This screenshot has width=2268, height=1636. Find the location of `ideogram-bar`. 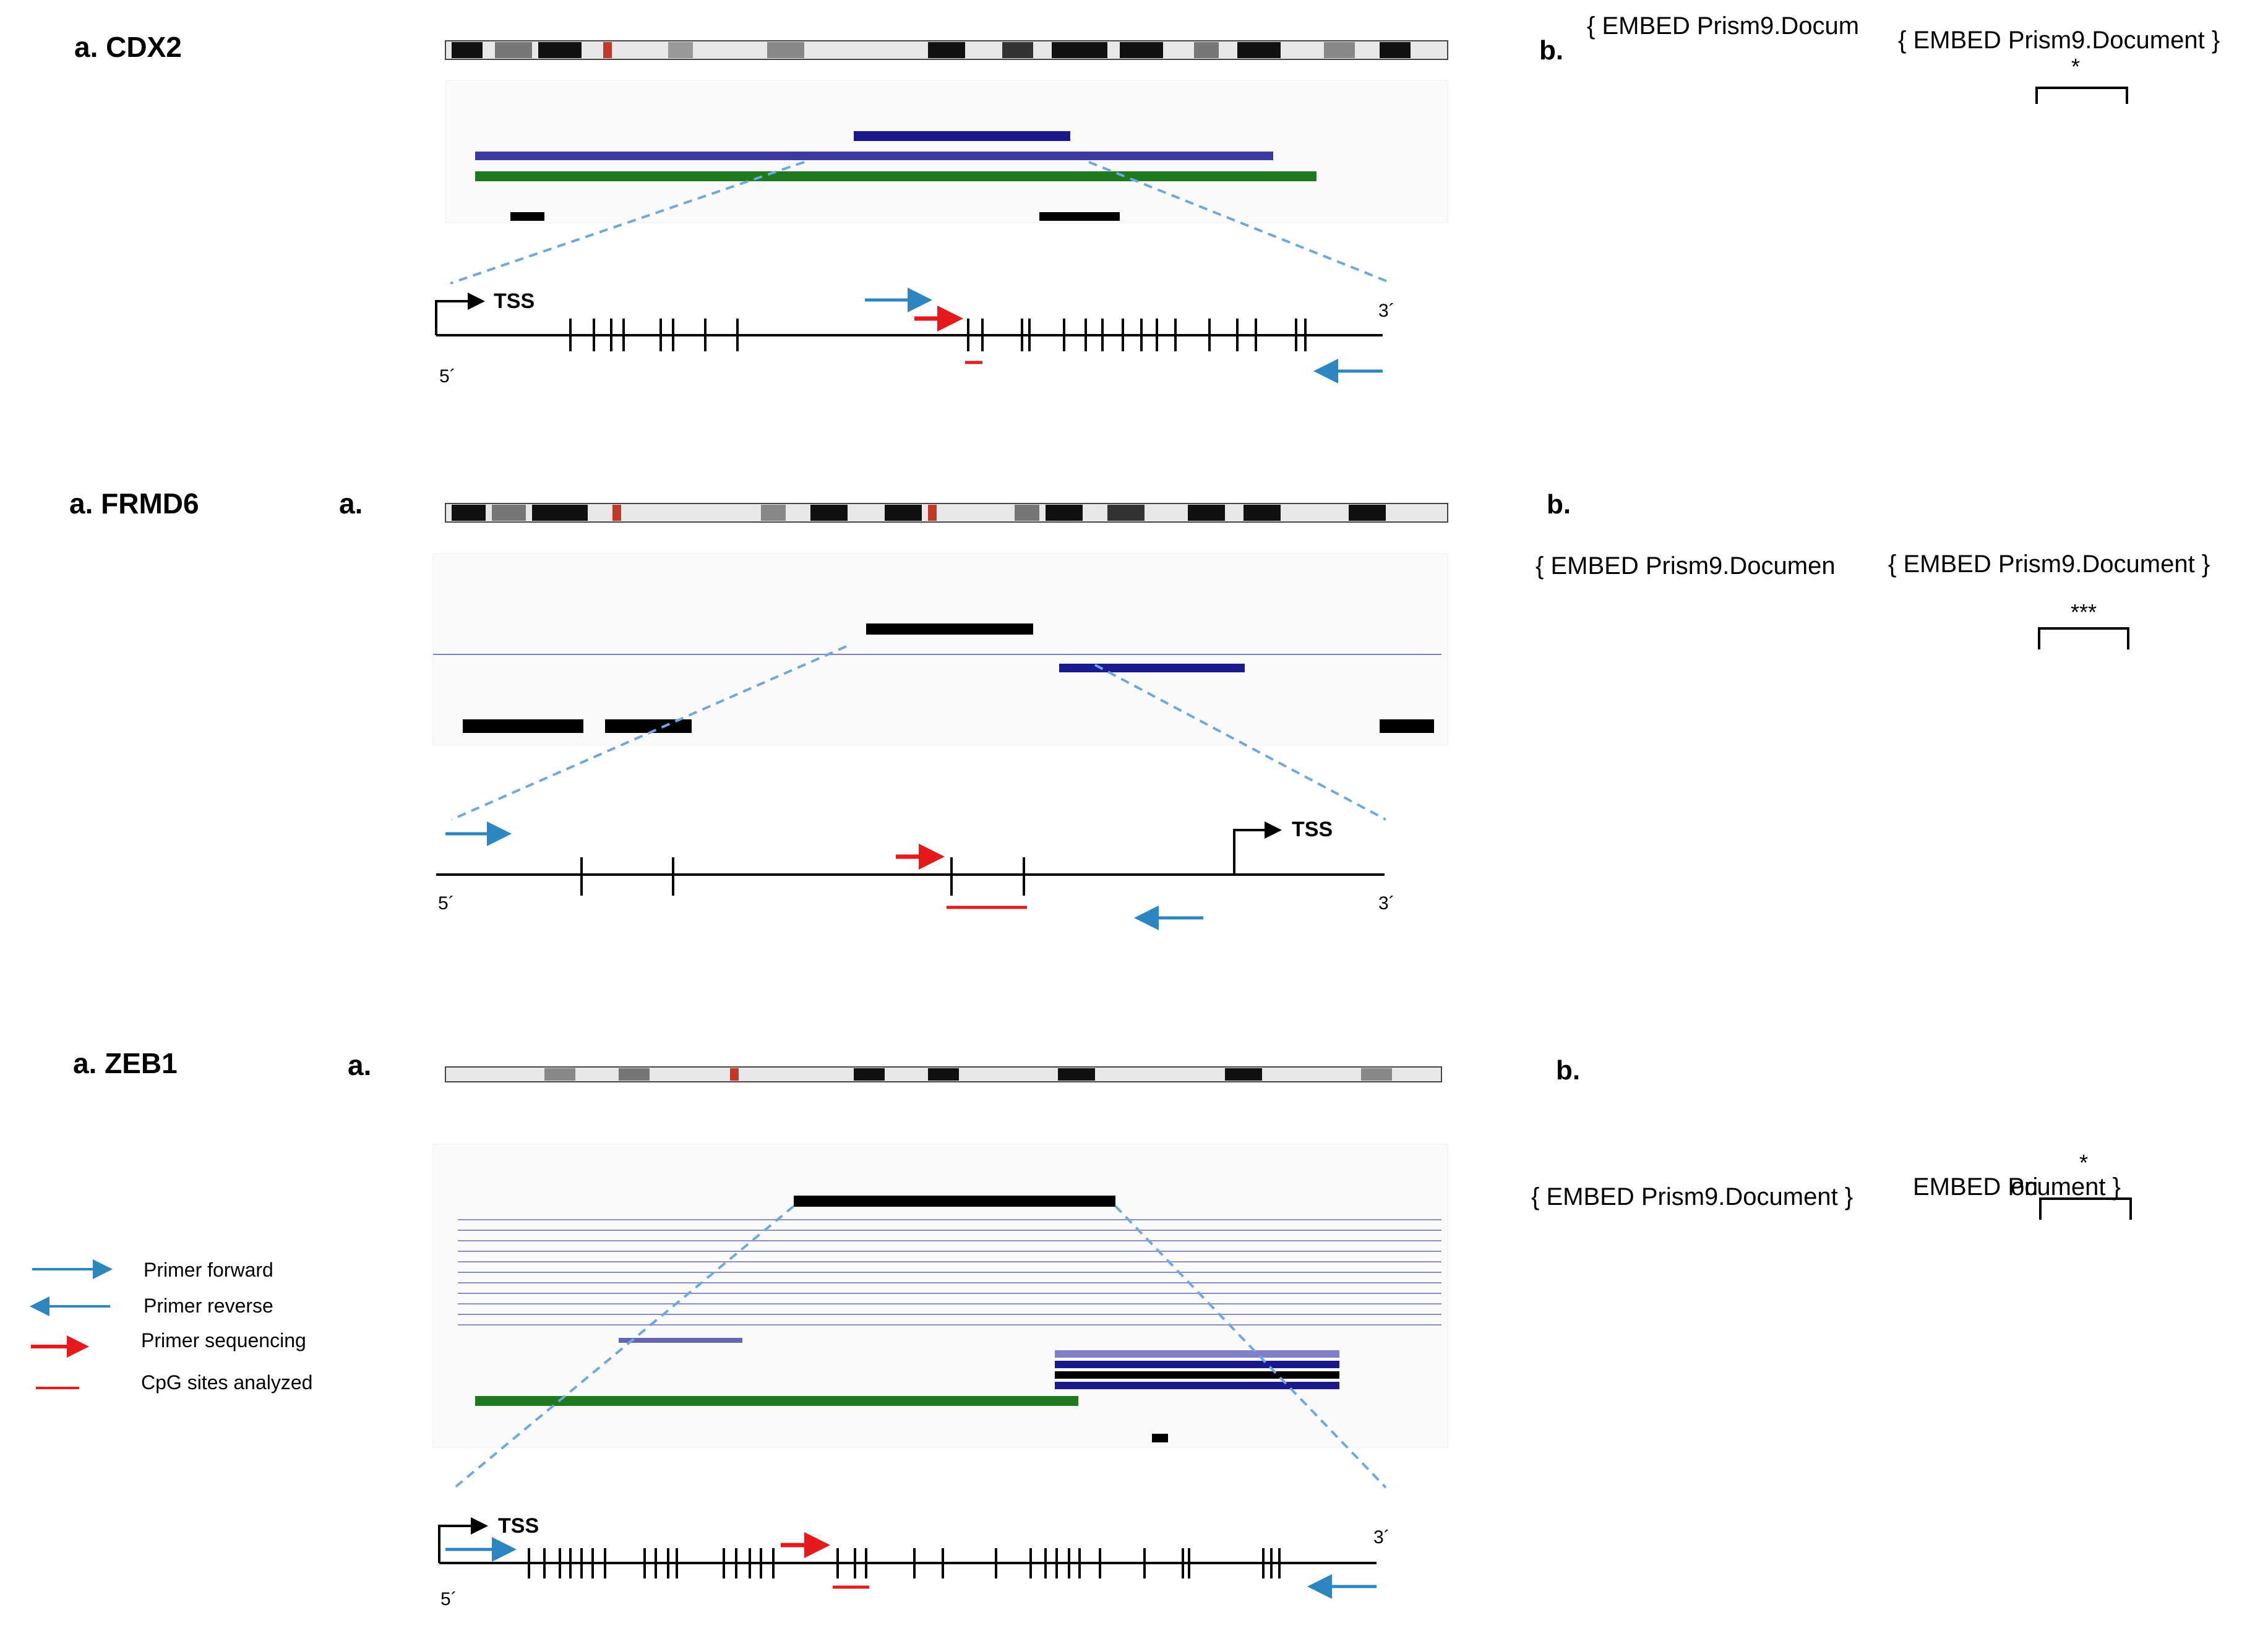

ideogram-bar is located at coordinates (947, 513).